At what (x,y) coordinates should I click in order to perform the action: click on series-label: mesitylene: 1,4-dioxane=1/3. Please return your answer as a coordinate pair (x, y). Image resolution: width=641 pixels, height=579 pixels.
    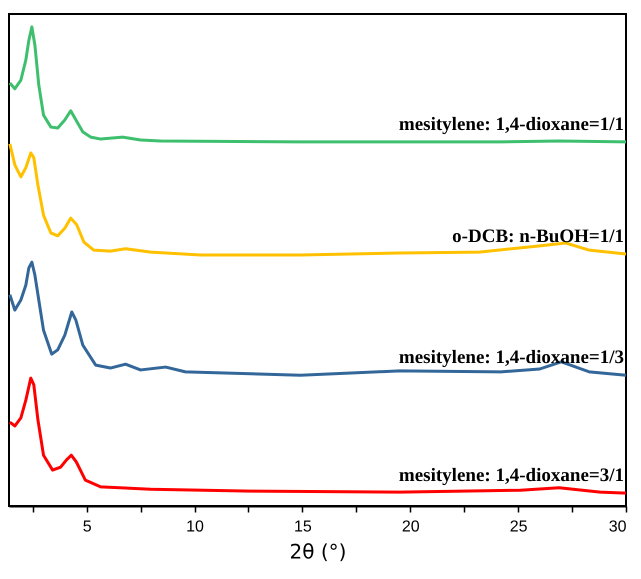
    Looking at the image, I should click on (511, 357).